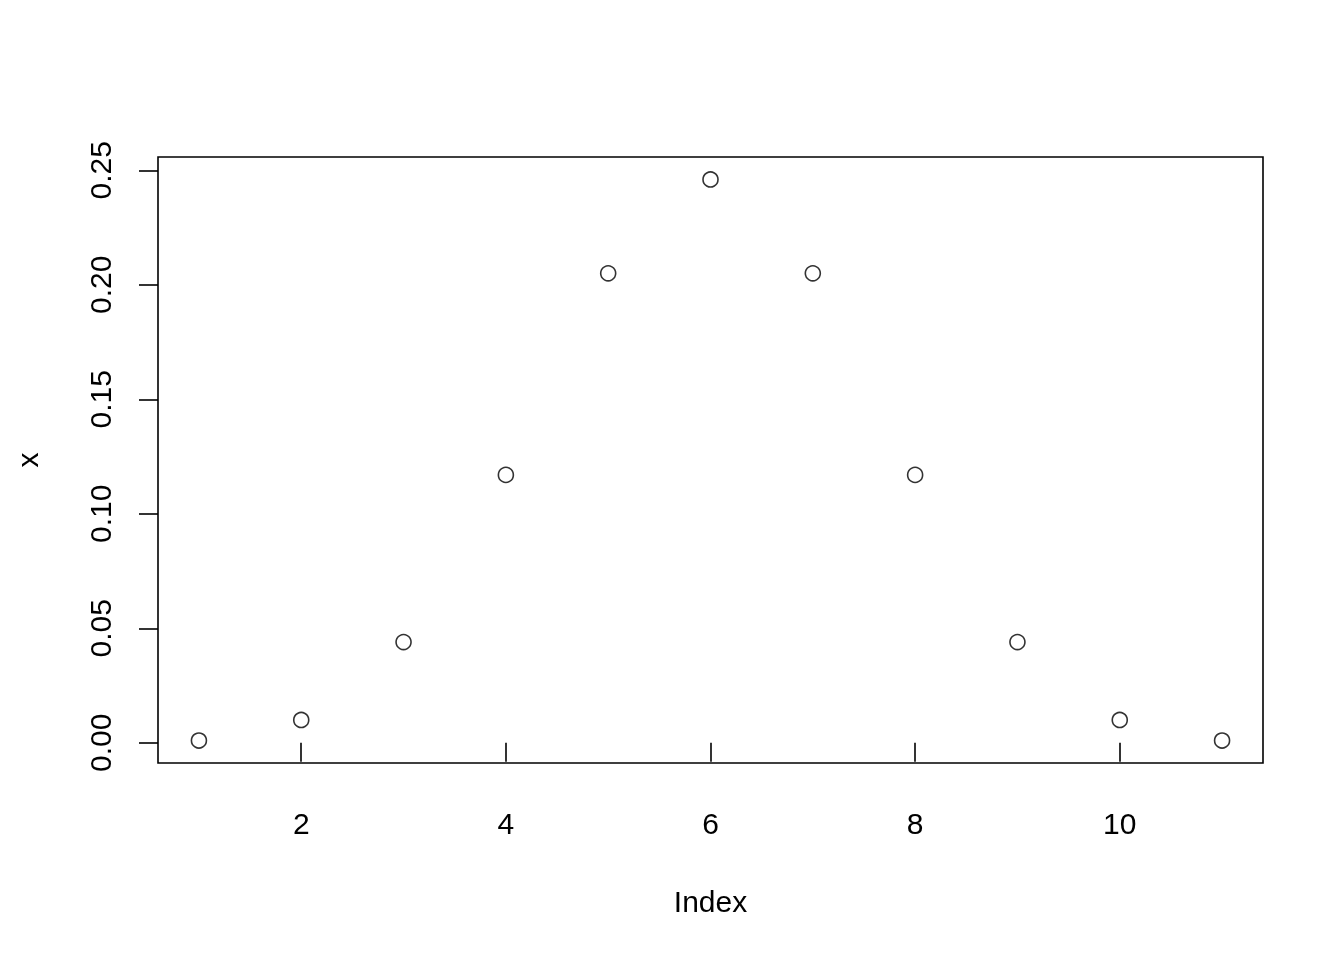 Image resolution: width=1344 pixels, height=960 pixels. What do you see at coordinates (506, 823) in the screenshot?
I see `x-tick-label: 4` at bounding box center [506, 823].